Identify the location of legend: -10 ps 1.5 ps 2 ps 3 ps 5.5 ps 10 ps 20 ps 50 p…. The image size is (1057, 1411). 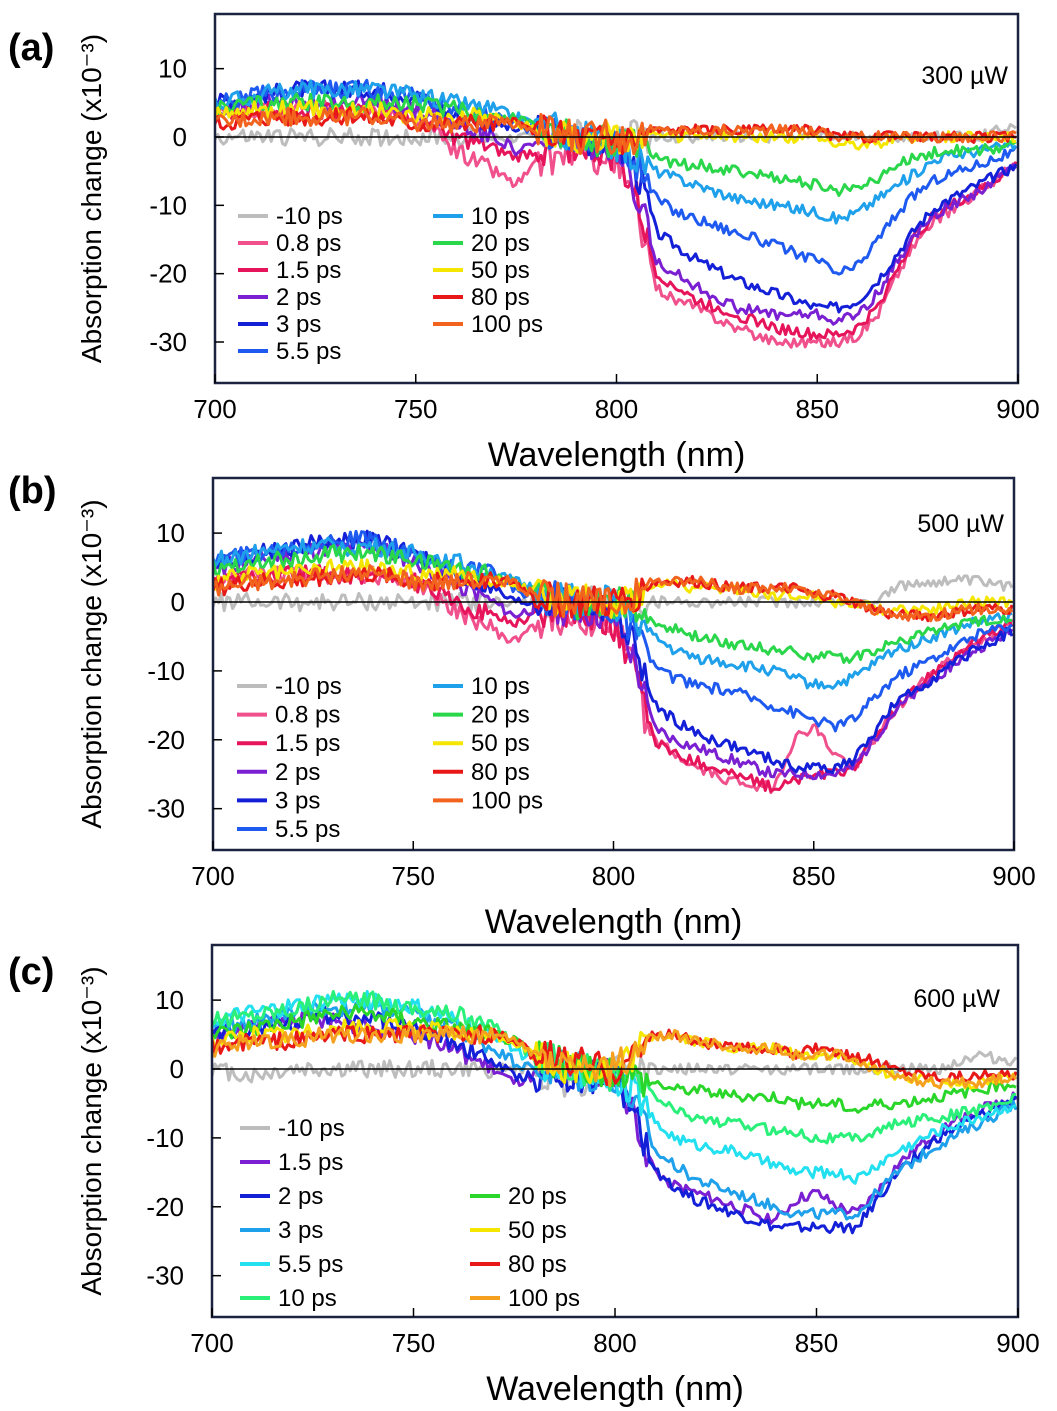
(410, 1213).